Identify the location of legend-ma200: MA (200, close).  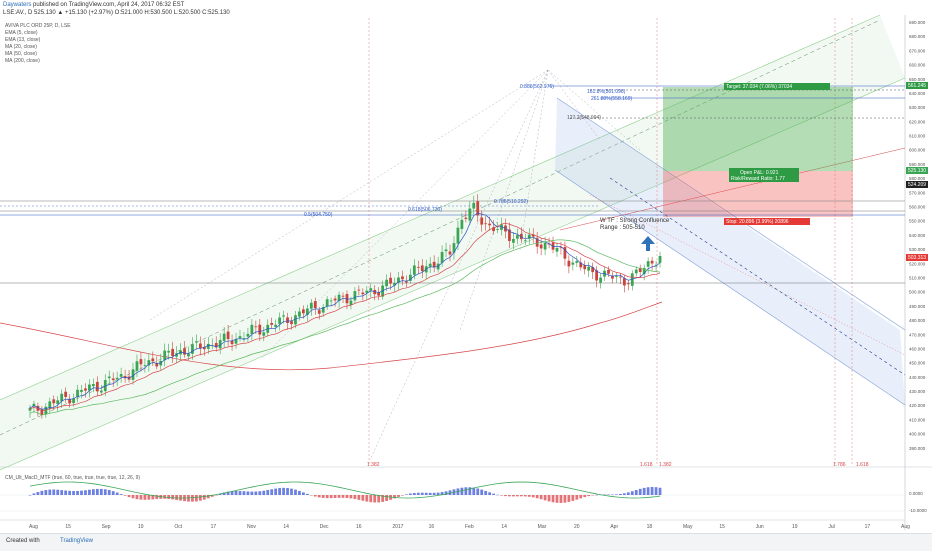
(22, 61).